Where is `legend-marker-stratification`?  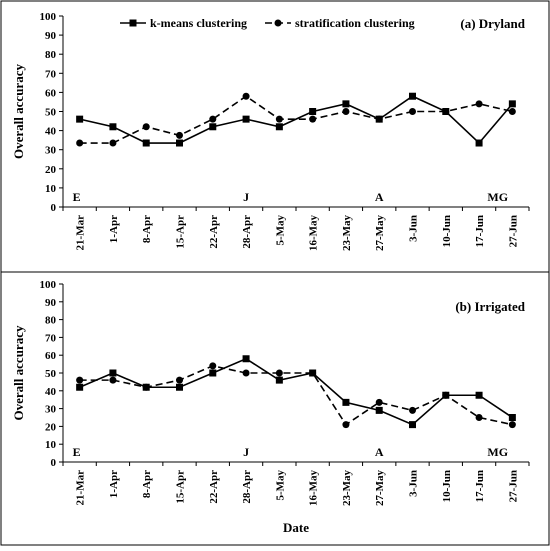
legend-marker-stratification is located at coordinates (278, 23).